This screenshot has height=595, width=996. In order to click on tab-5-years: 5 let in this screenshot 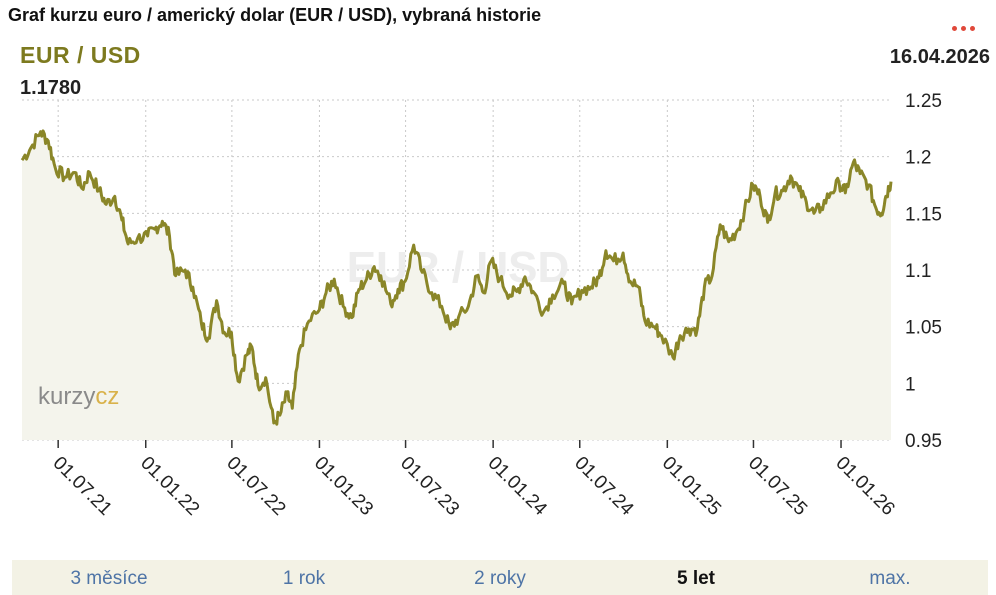, I will do `click(696, 578)`.